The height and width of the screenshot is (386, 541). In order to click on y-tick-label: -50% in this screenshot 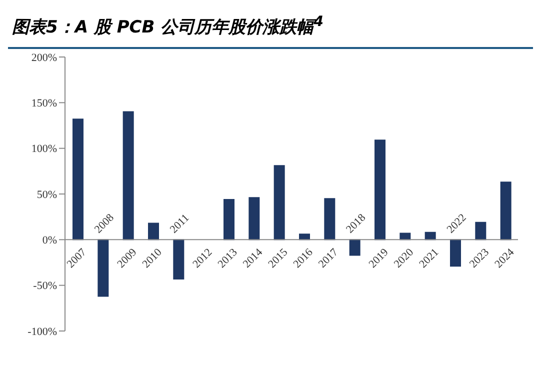, I will do `click(45, 286)`.